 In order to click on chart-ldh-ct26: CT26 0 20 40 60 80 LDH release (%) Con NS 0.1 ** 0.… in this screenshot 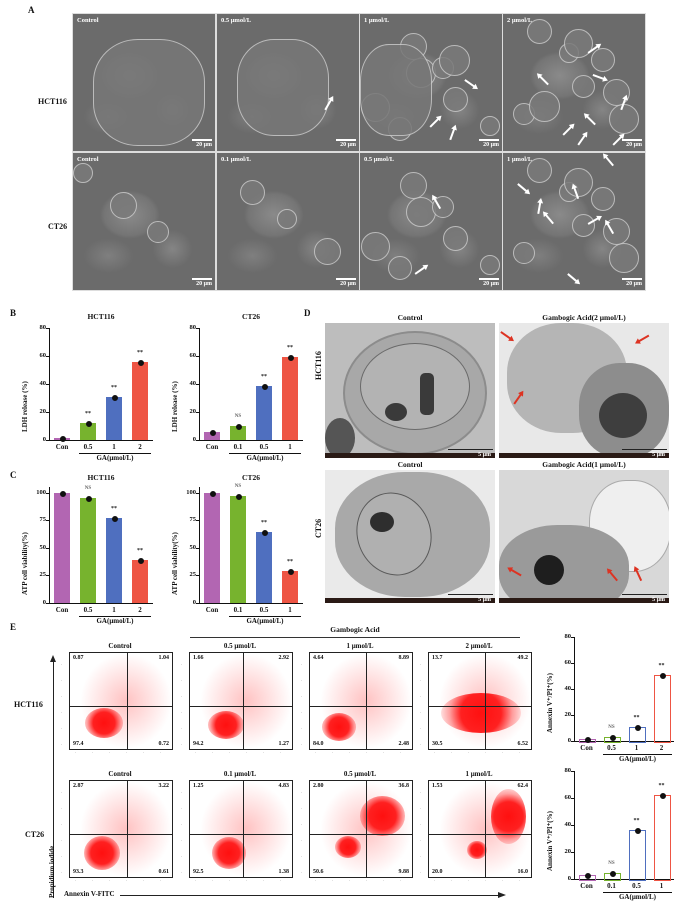, I will do `click(235, 387)`.